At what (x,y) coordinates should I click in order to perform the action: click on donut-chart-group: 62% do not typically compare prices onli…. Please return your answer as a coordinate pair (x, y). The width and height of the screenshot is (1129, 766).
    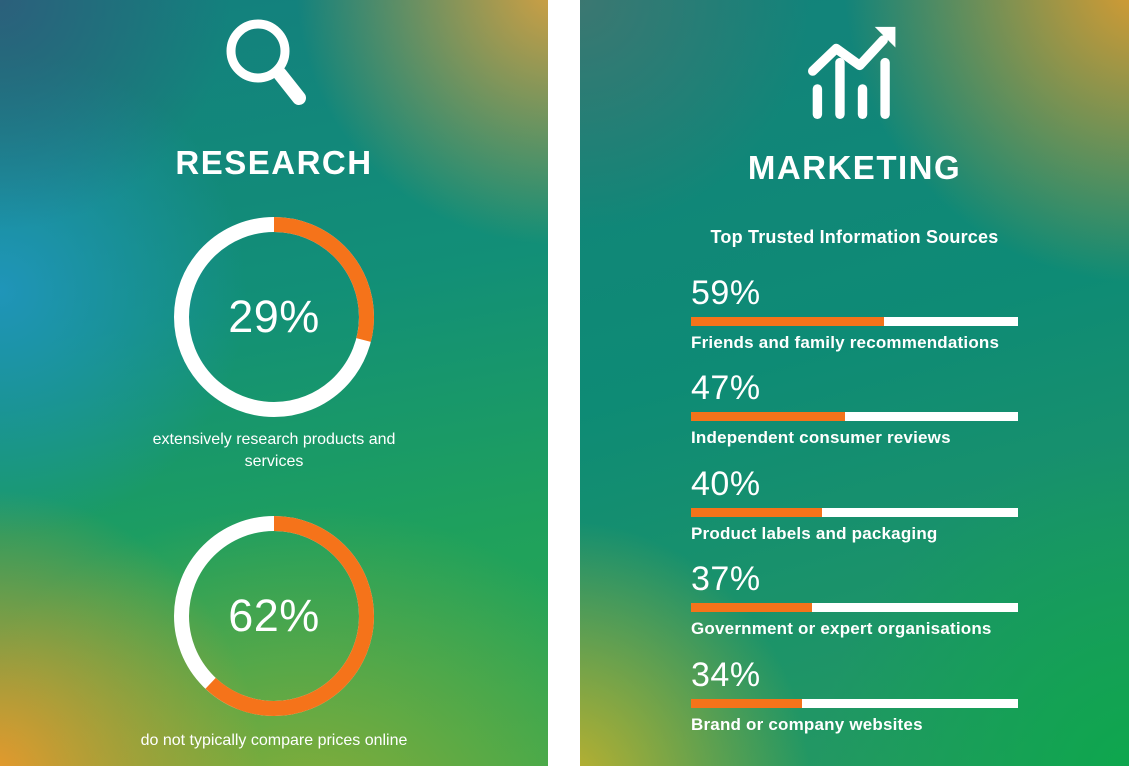
    Looking at the image, I should click on (274, 634).